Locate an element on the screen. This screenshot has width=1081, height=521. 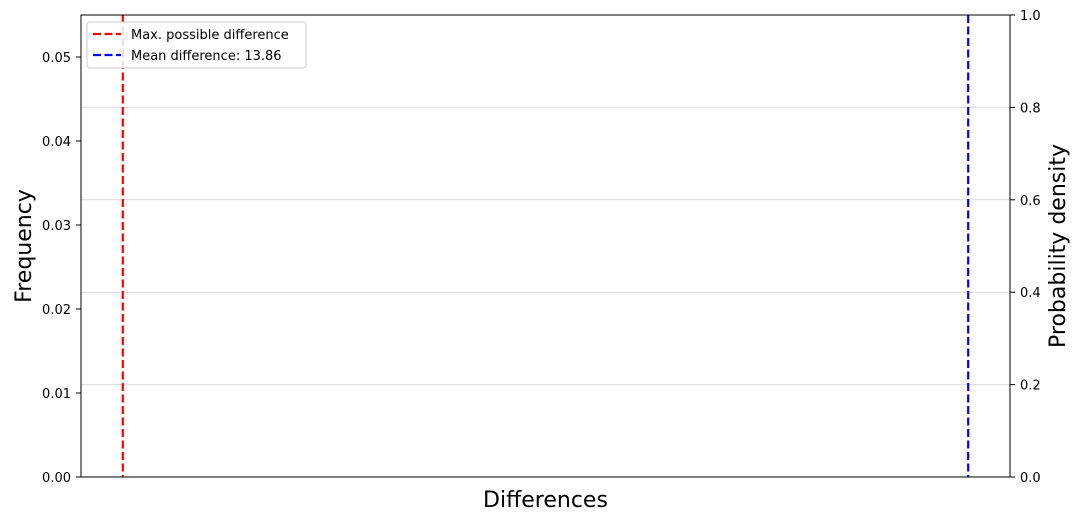
right-tick-label: 1.0 is located at coordinates (1030, 16).